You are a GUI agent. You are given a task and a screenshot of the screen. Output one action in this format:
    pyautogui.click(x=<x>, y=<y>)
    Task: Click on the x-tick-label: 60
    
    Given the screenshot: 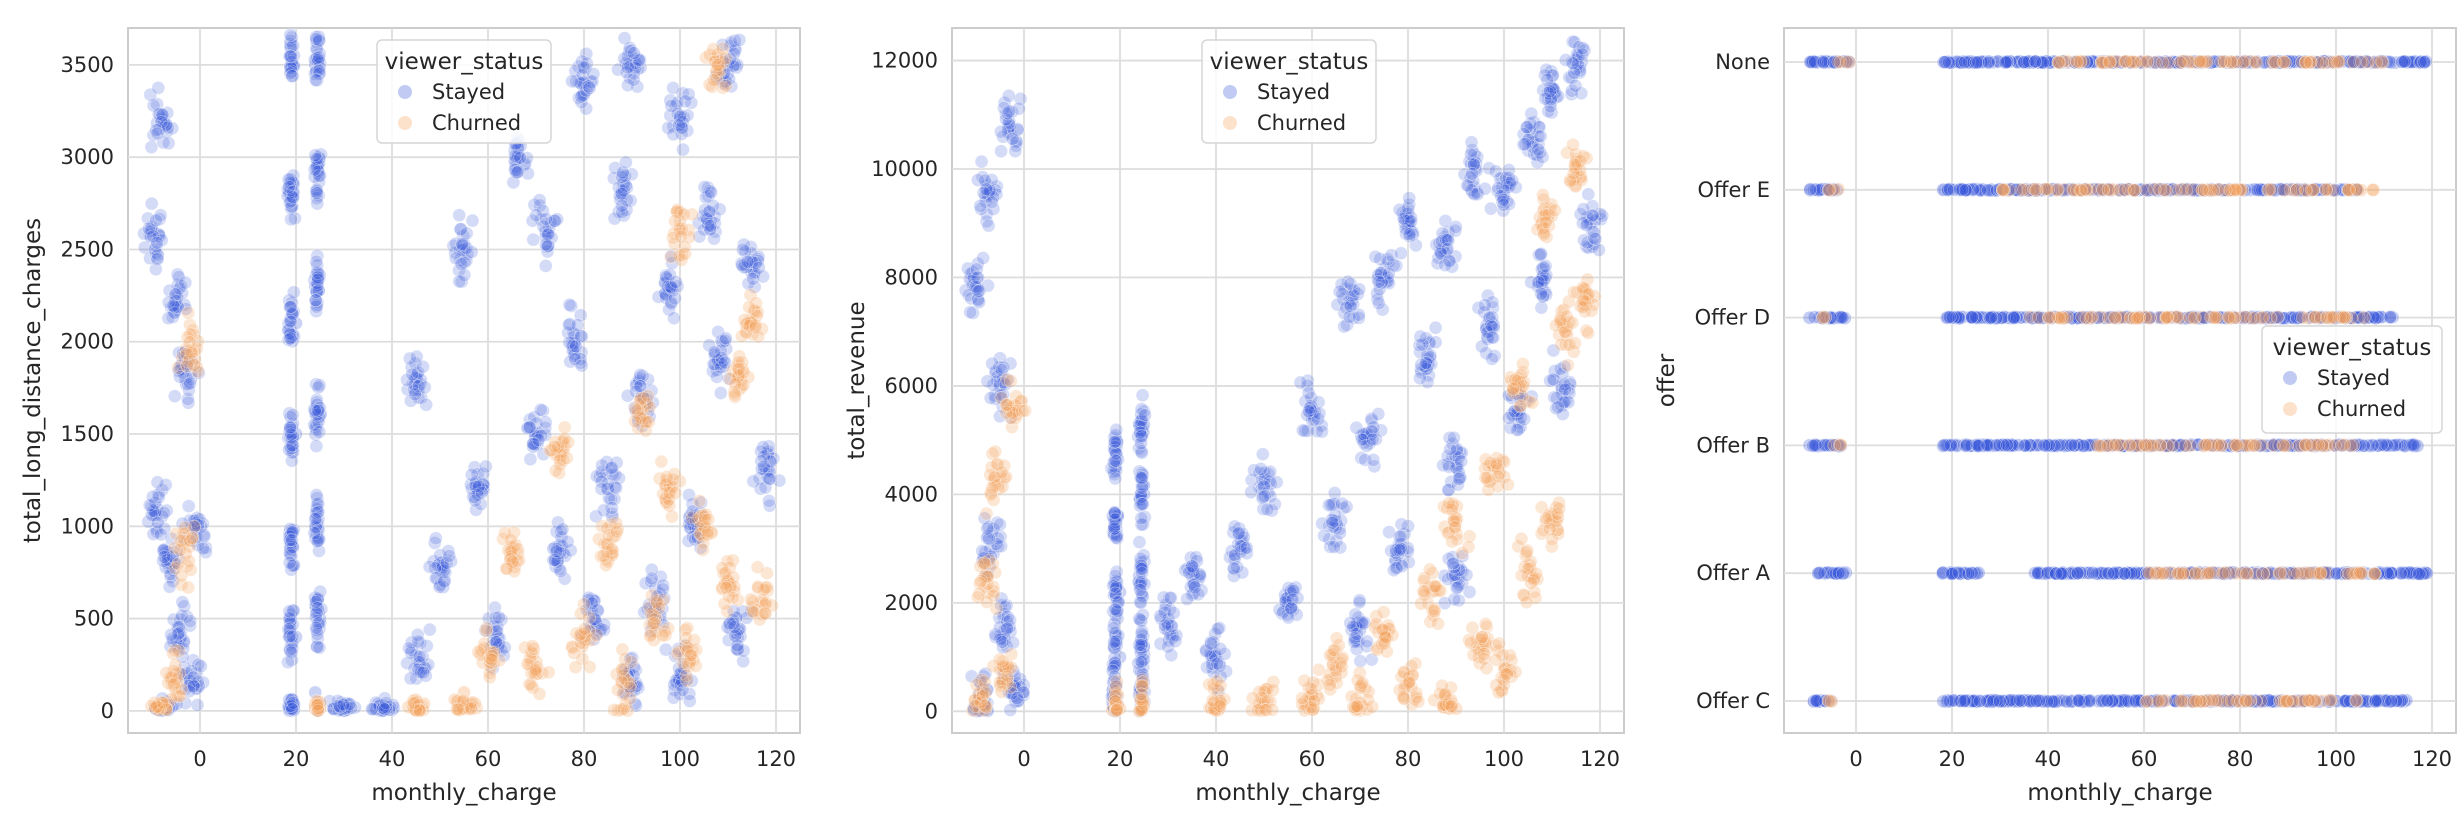 What is the action you would take?
    pyautogui.click(x=488, y=759)
    